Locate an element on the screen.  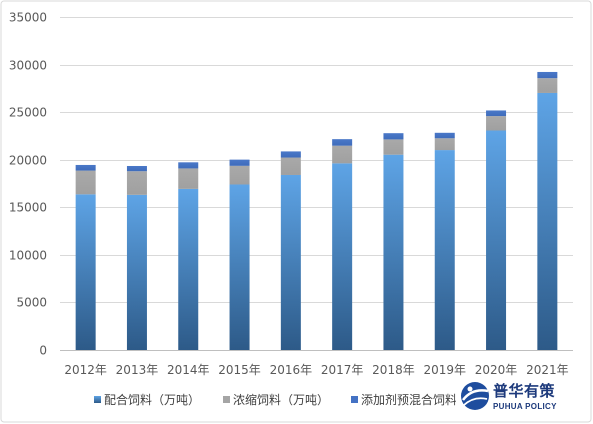
legend-label: 配合饲料（万吨） is located at coordinates (152, 399).